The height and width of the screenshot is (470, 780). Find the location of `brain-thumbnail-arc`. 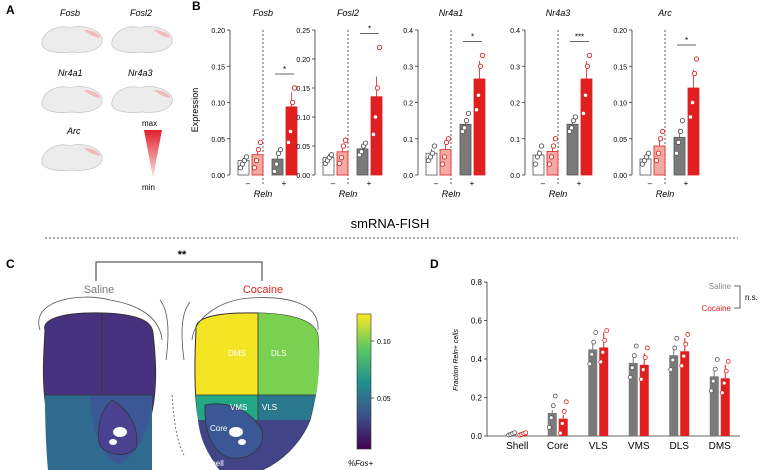

brain-thumbnail-arc is located at coordinates (72, 157).